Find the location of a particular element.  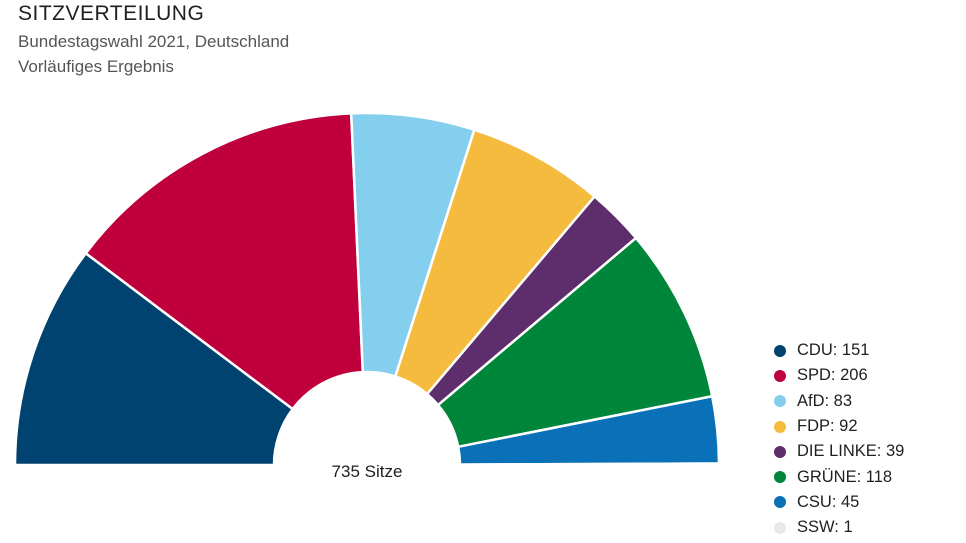

legend-label: SSW: 1 is located at coordinates (825, 527).